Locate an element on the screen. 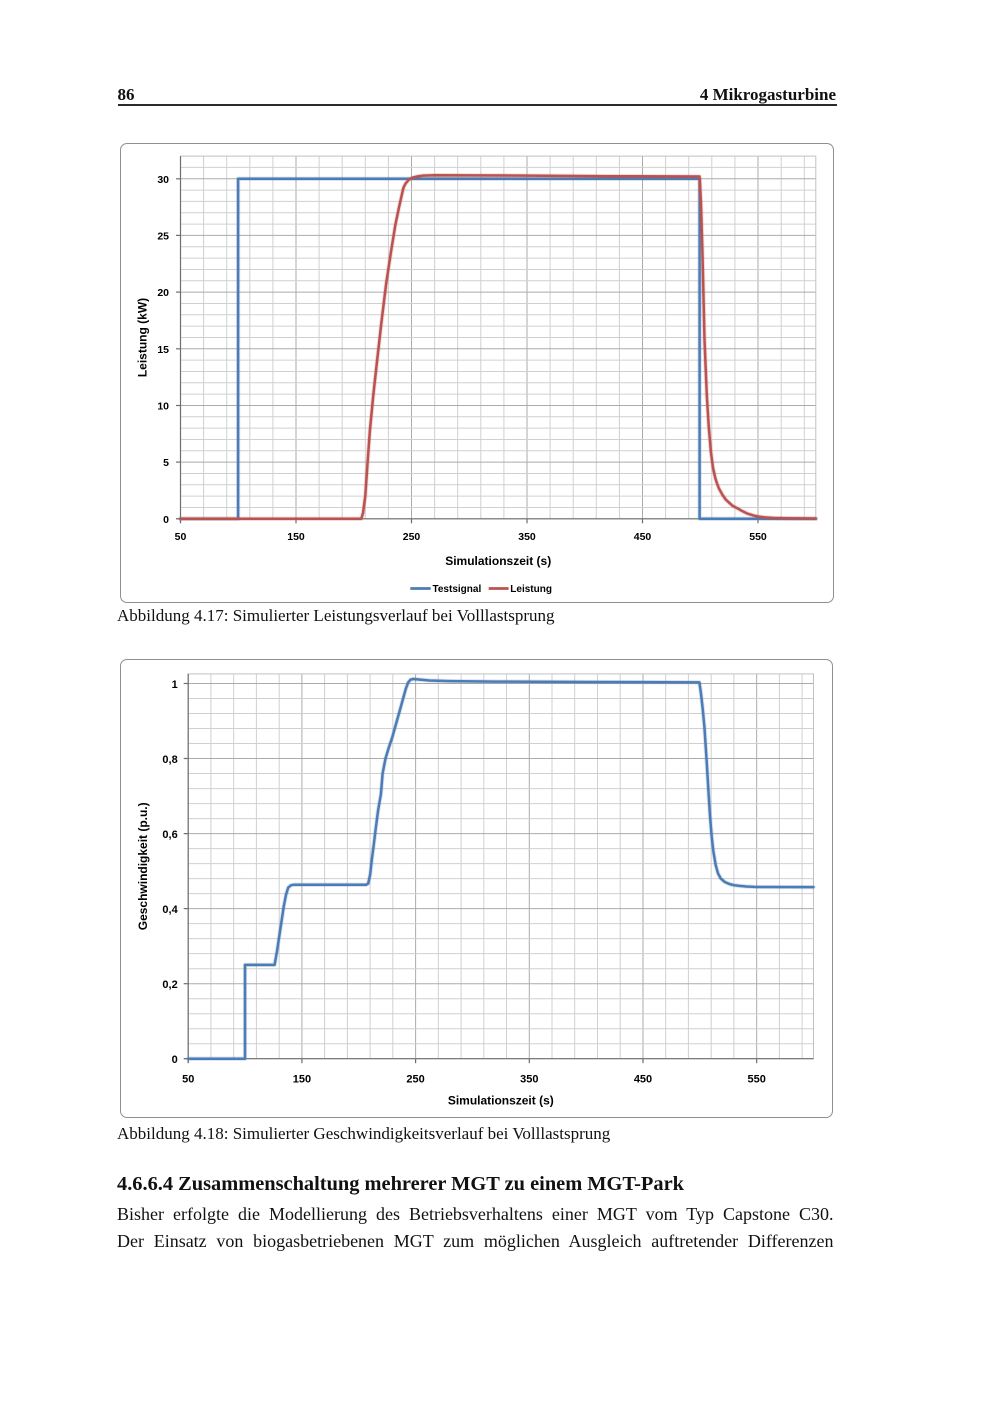 The width and height of the screenshot is (1000, 1415). svg-text: 20 is located at coordinates (163, 293).